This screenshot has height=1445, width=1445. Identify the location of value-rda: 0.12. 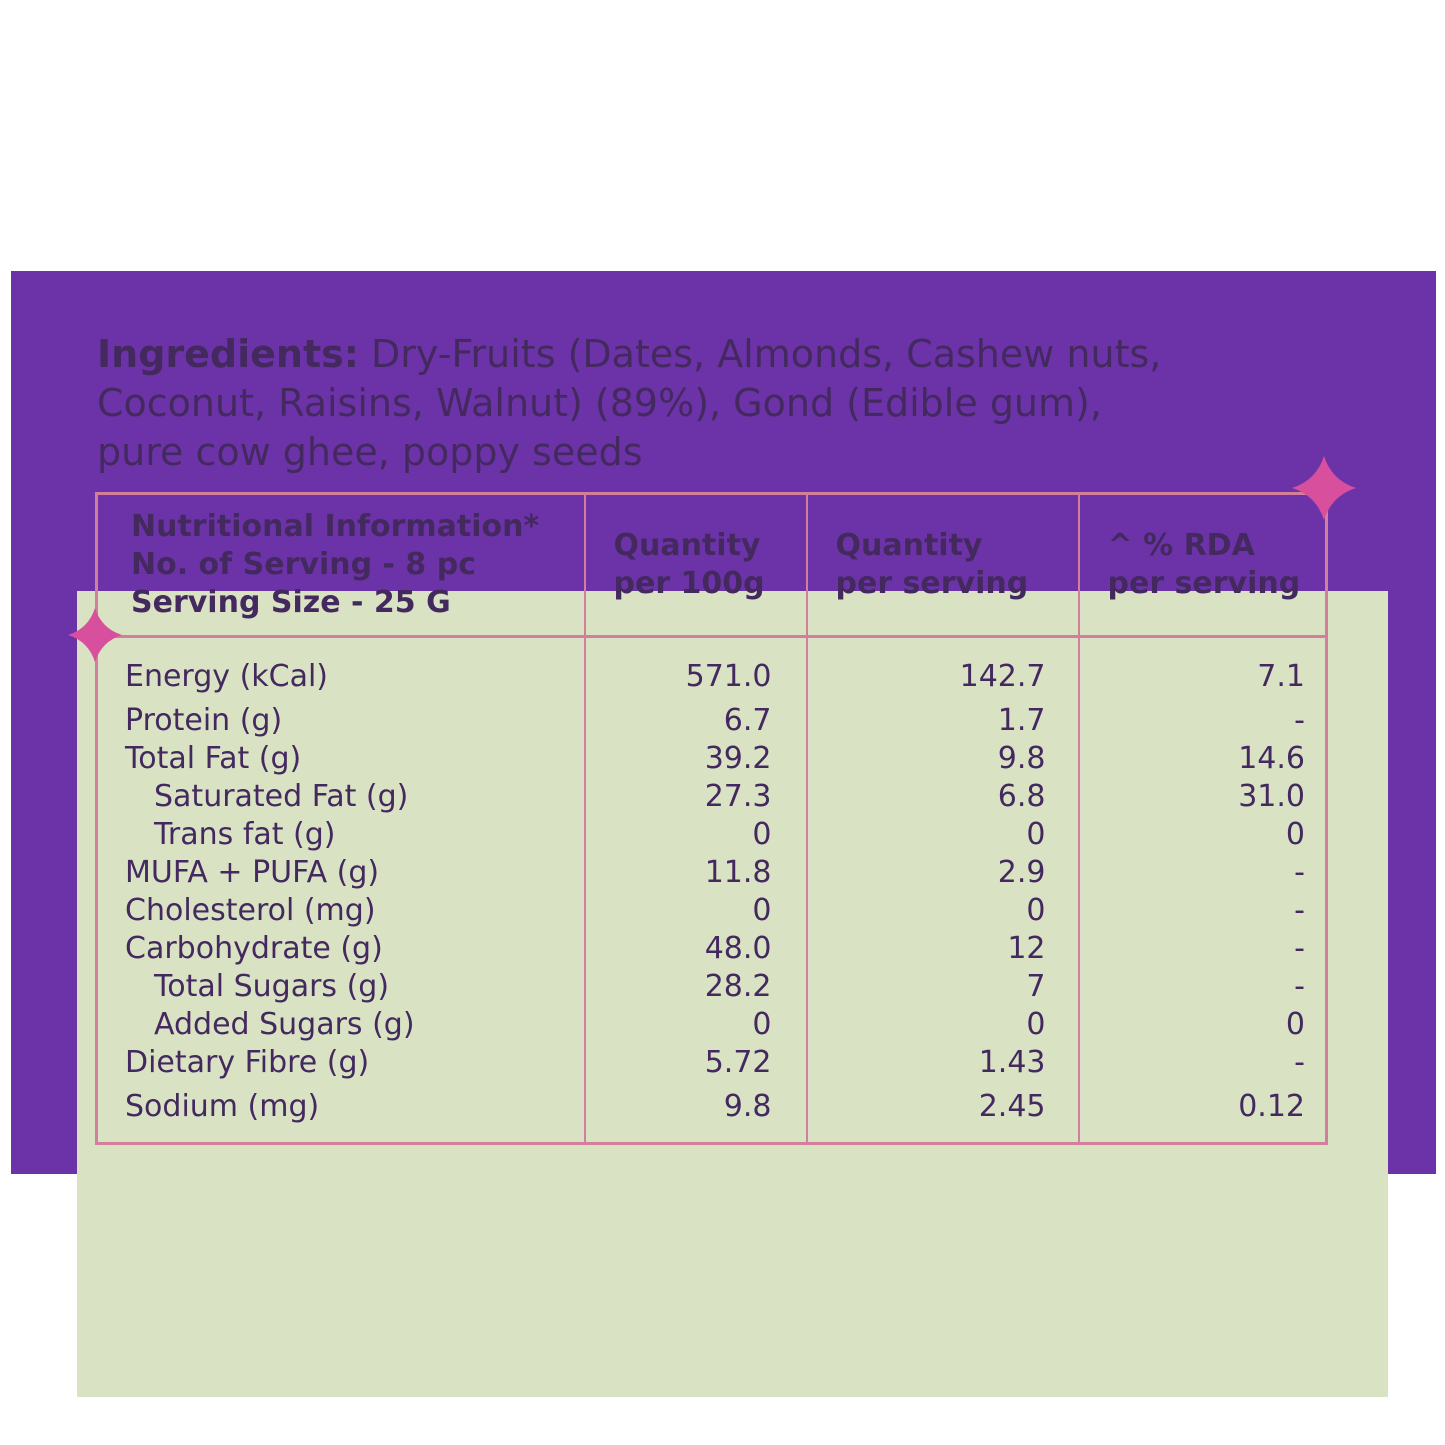
(1271, 1106).